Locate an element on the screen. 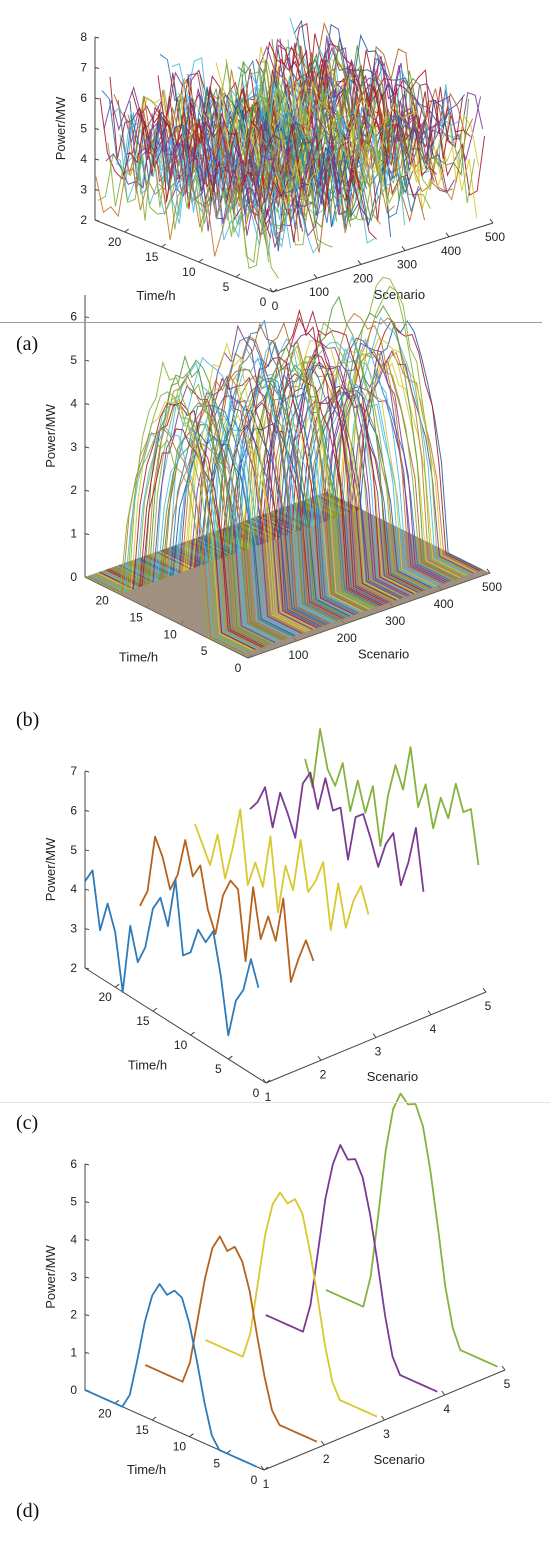 The width and height of the screenshot is (550, 1546). scenario-tick-label: 3 is located at coordinates (378, 1052).